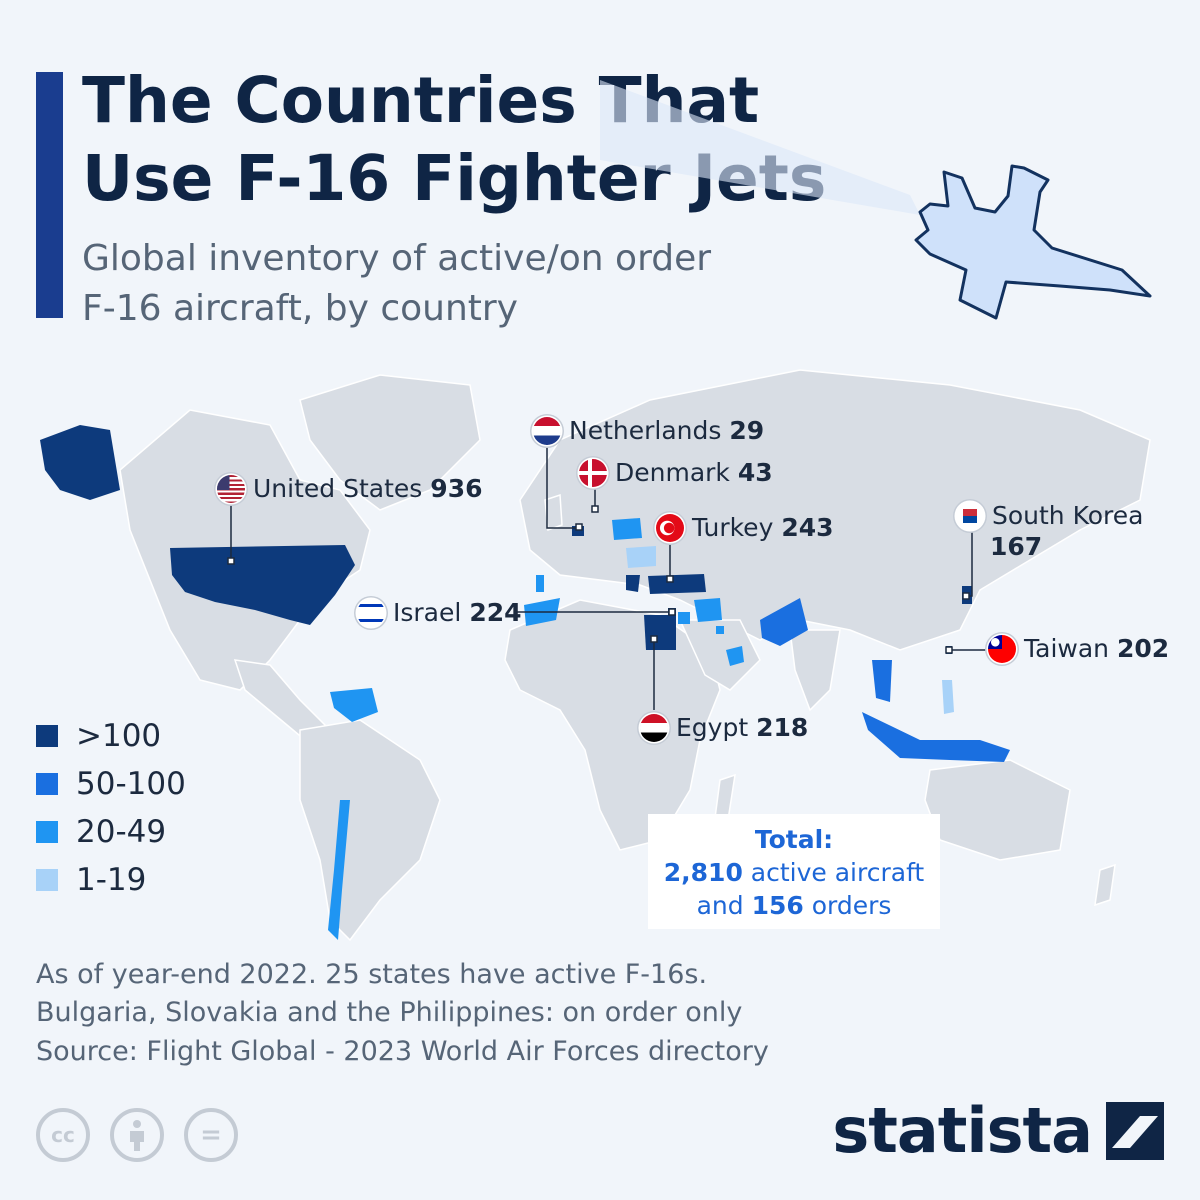 Image resolution: width=1200 pixels, height=1200 pixels. Describe the element at coordinates (1016, 546) in the screenshot. I see `label-south-korea-value: 167` at that location.